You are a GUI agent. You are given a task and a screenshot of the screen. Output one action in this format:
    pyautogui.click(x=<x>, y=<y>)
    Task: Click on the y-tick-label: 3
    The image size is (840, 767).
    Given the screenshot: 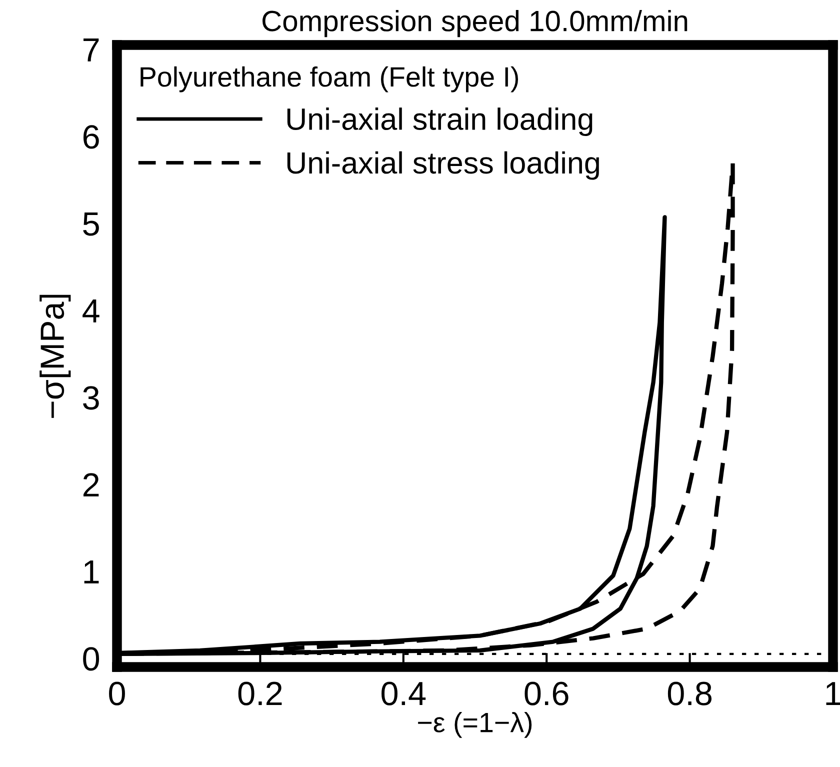 What is the action you would take?
    pyautogui.click(x=91, y=398)
    